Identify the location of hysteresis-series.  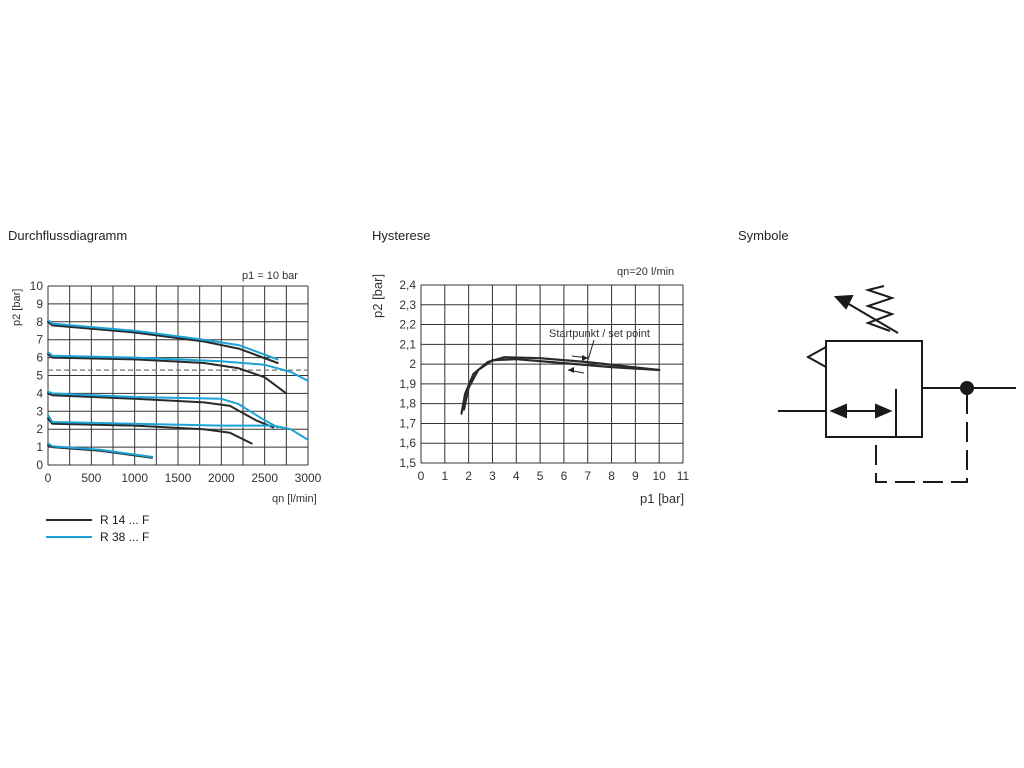
(560, 385).